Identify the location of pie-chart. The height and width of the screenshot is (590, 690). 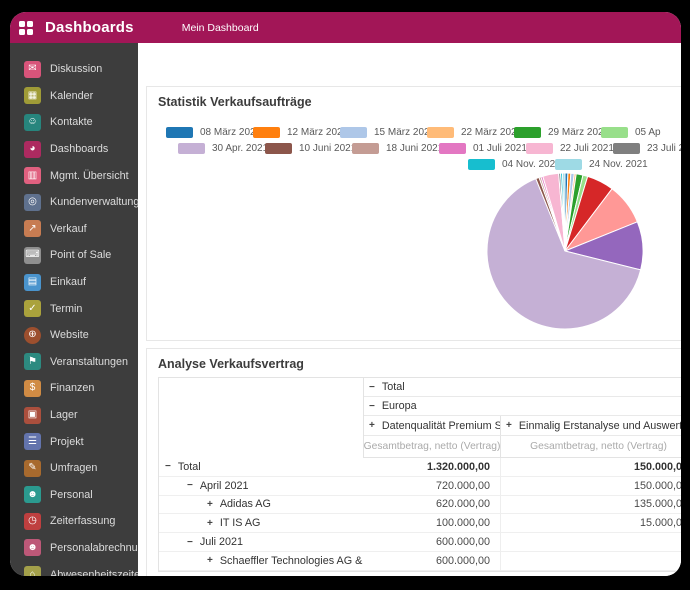
(565, 251).